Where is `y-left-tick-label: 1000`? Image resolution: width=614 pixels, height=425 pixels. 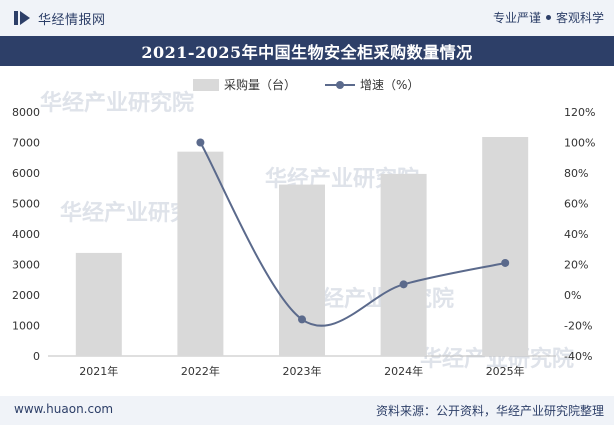
y-left-tick-label: 1000 is located at coordinates (26, 326).